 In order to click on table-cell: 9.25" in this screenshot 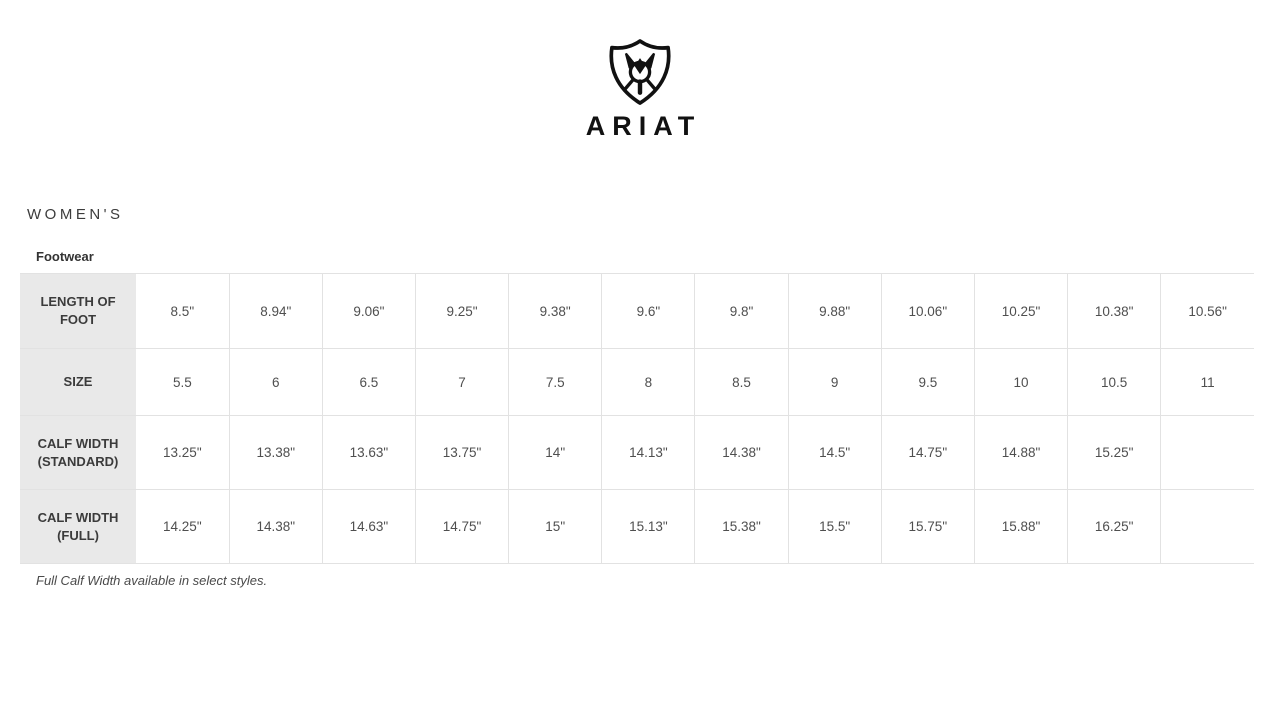, I will do `click(462, 311)`.